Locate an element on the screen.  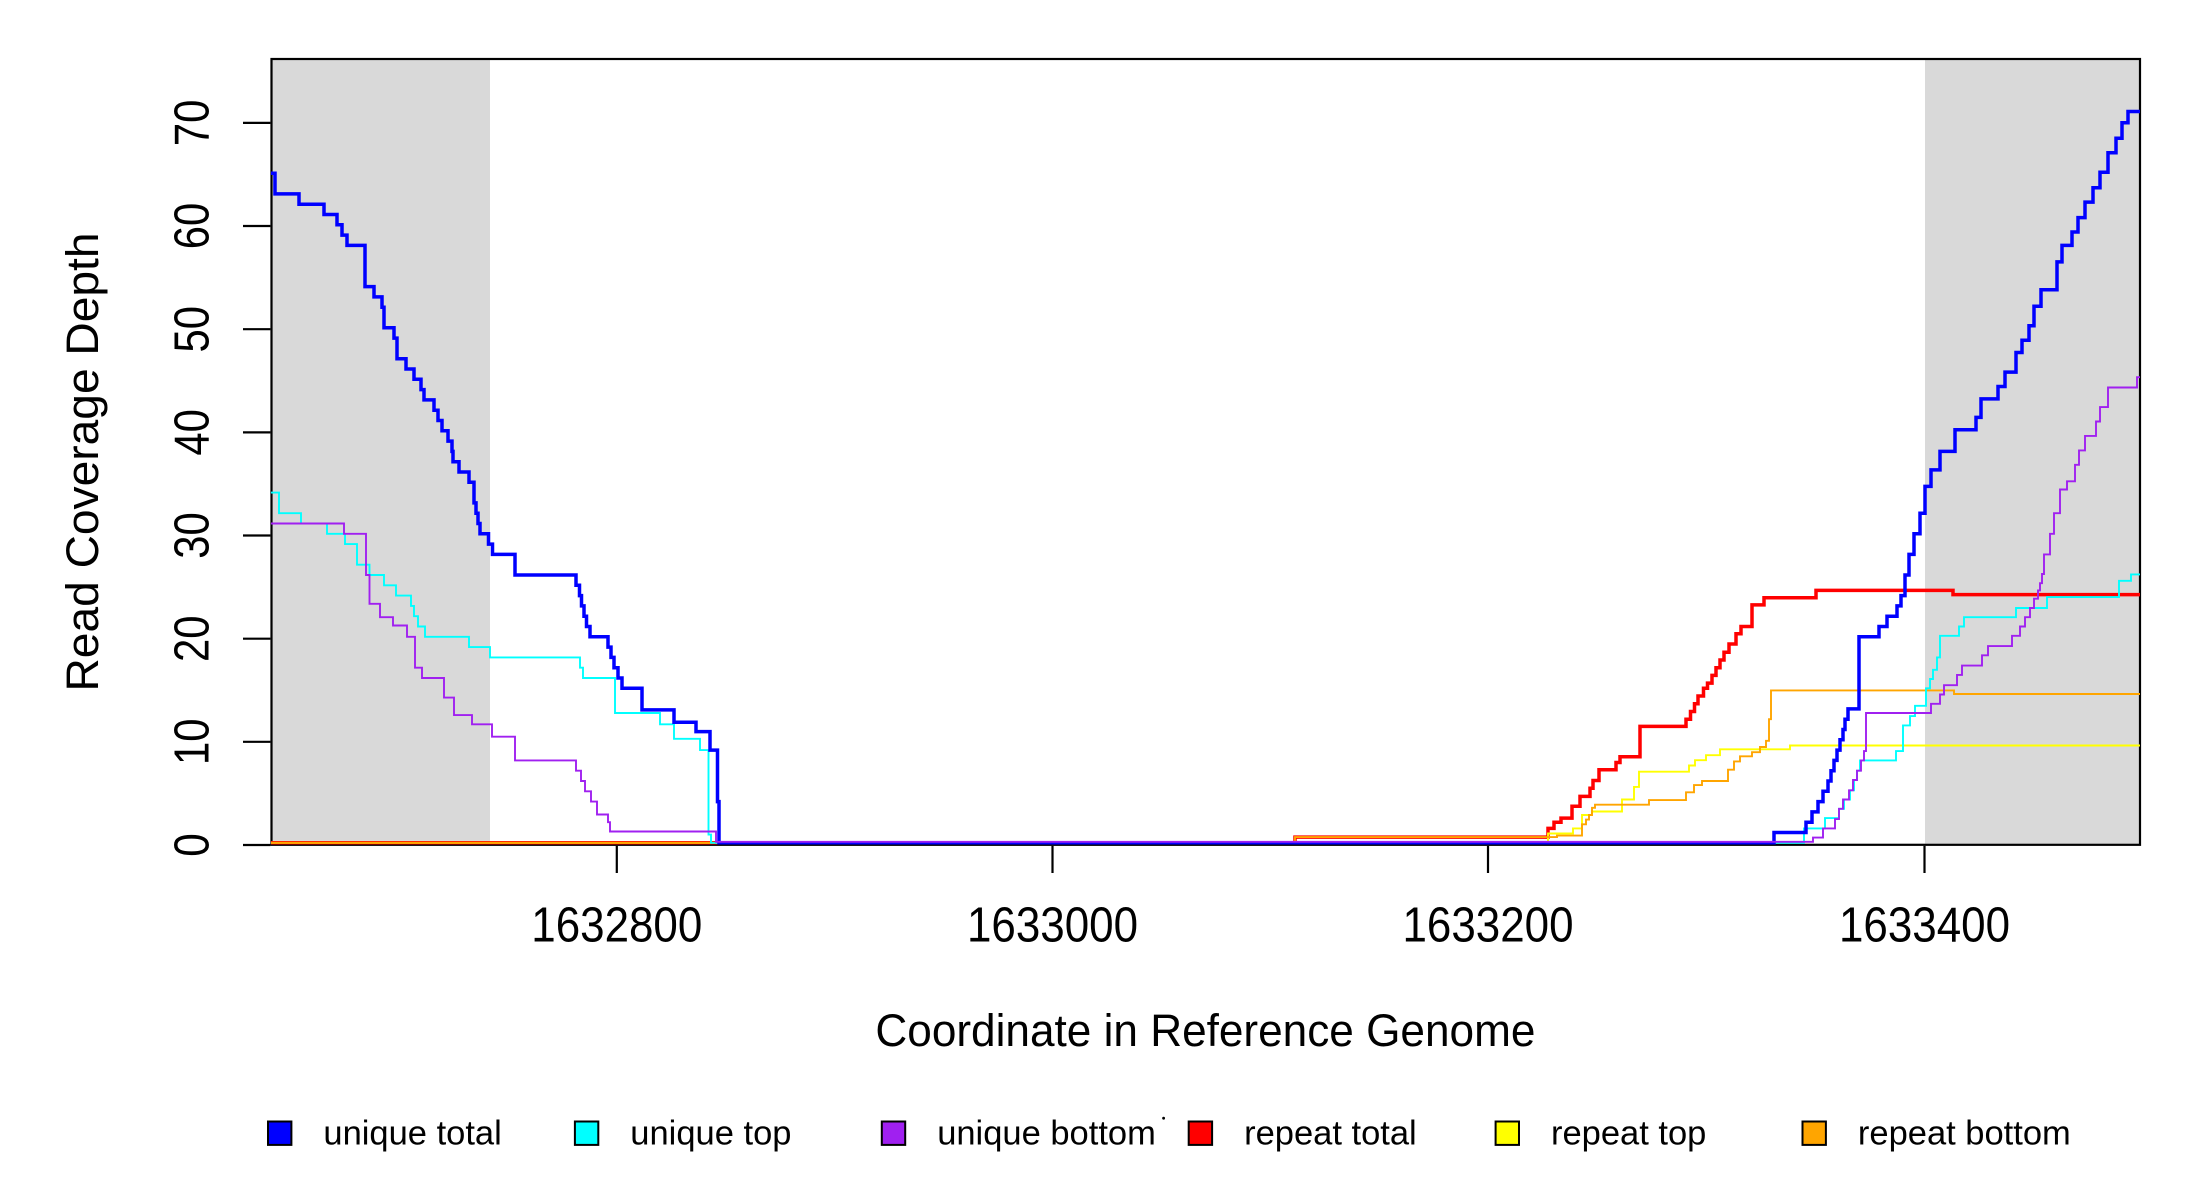
svg-text: 10 is located at coordinates (193, 742).